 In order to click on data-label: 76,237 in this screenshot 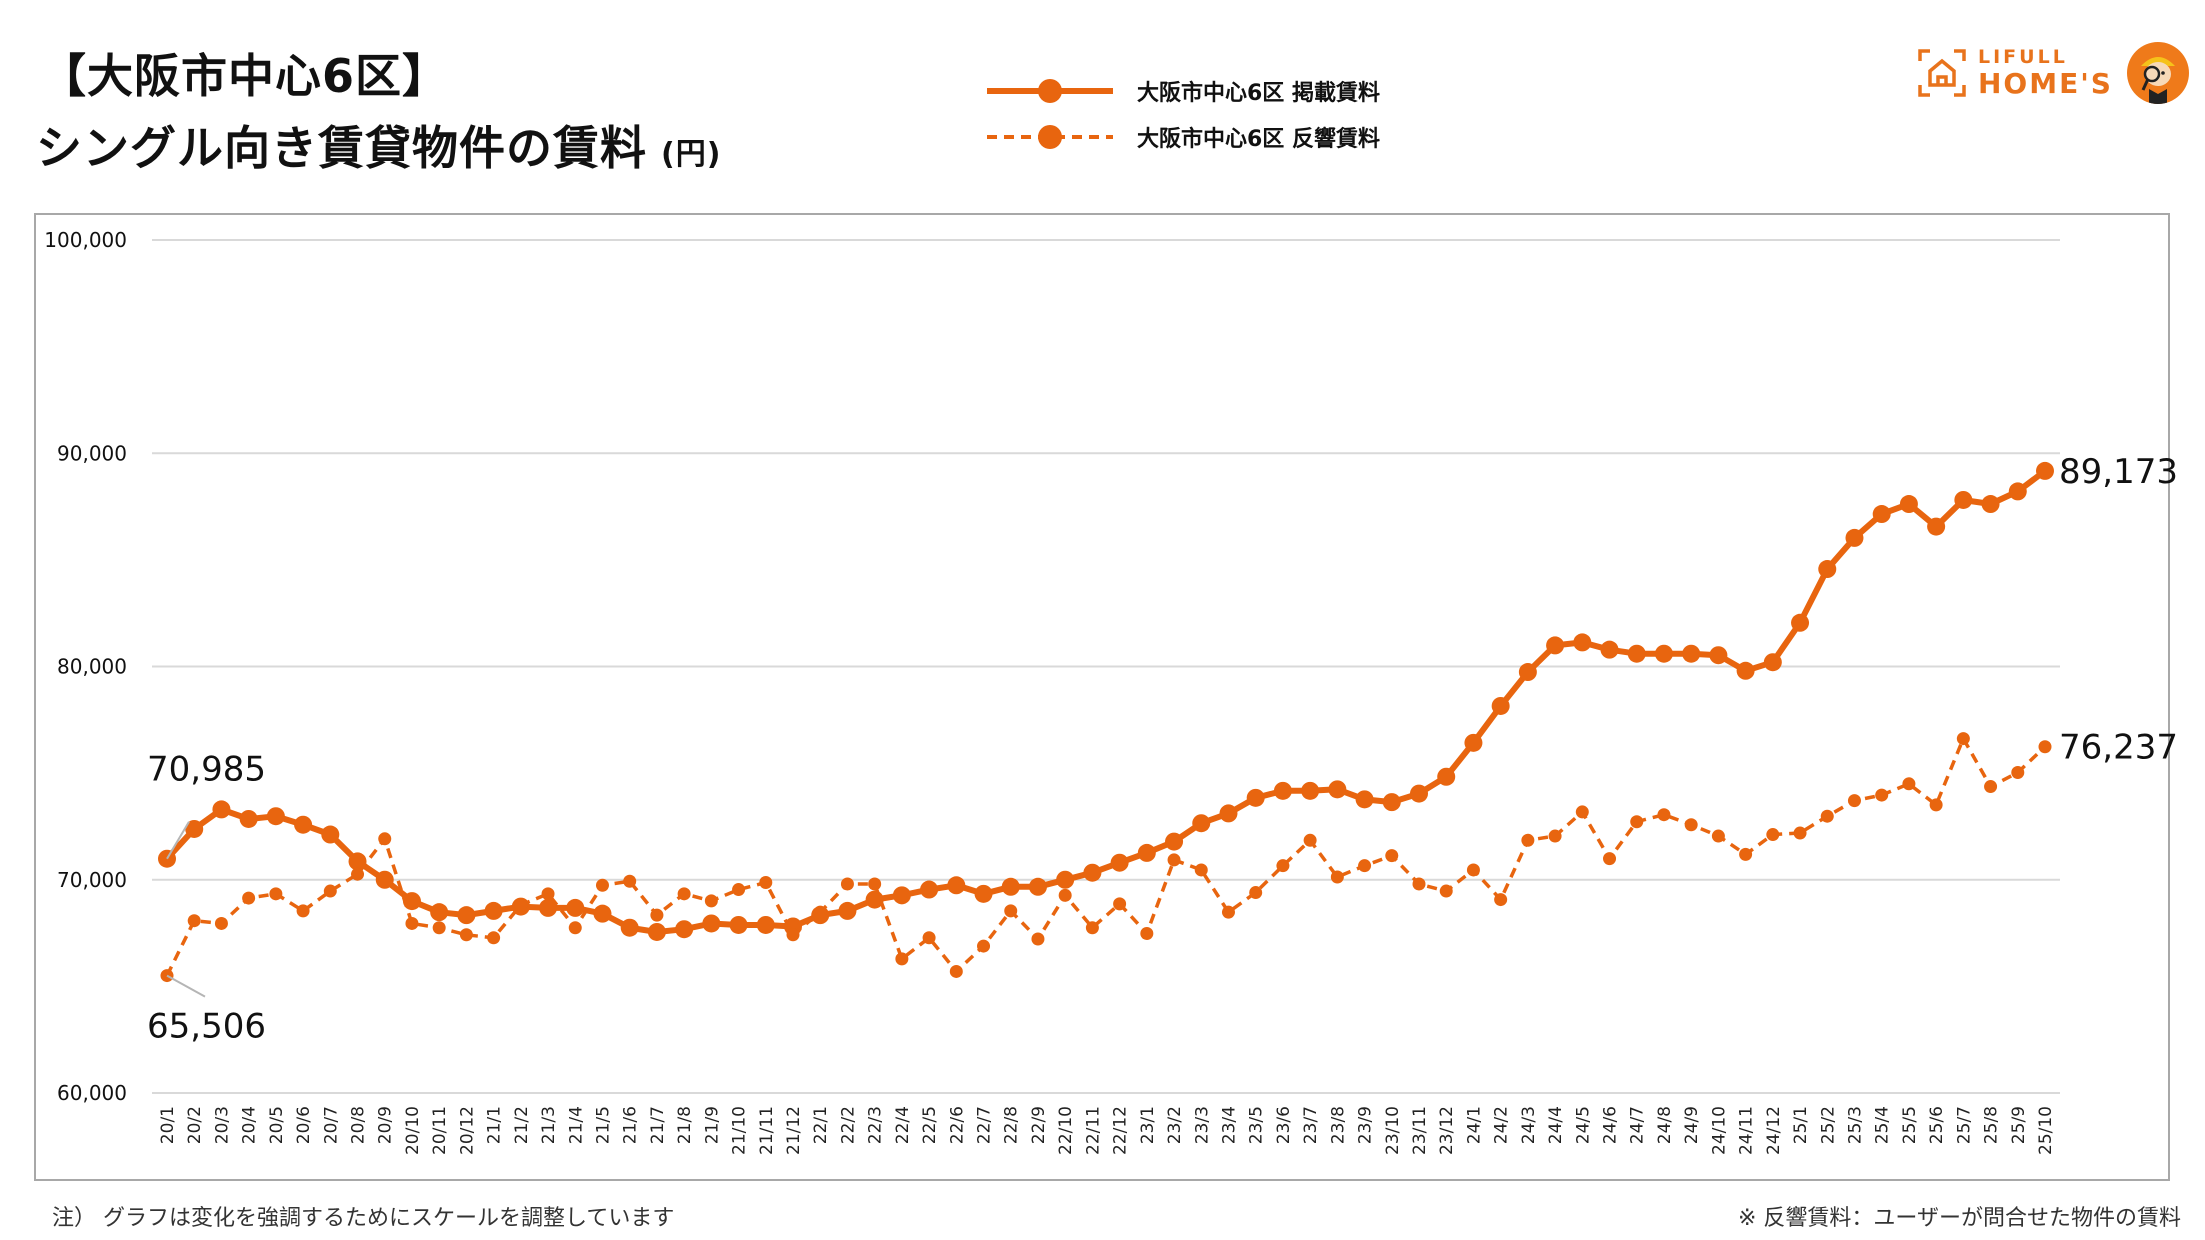, I will do `click(2118, 748)`.